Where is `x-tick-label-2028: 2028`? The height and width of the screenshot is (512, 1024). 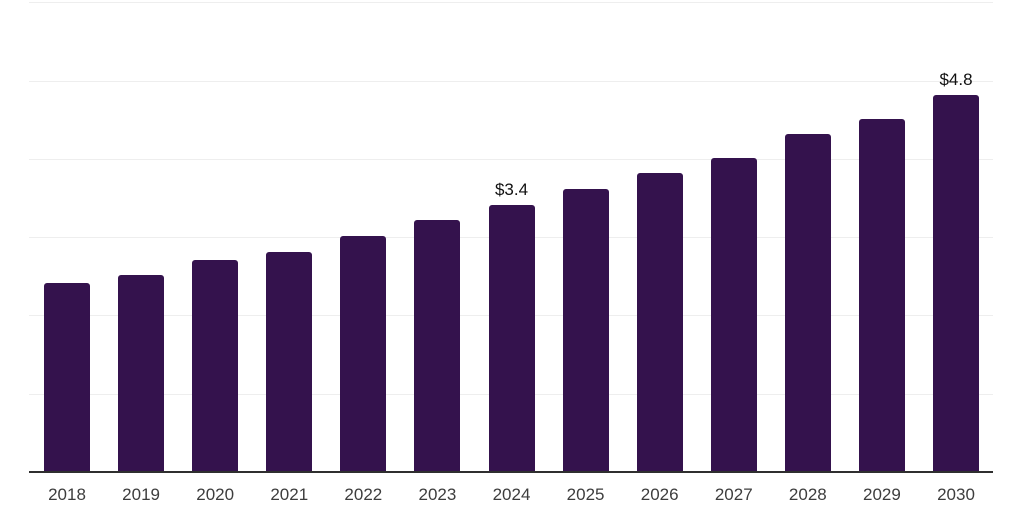 x-tick-label-2028: 2028 is located at coordinates (807, 494).